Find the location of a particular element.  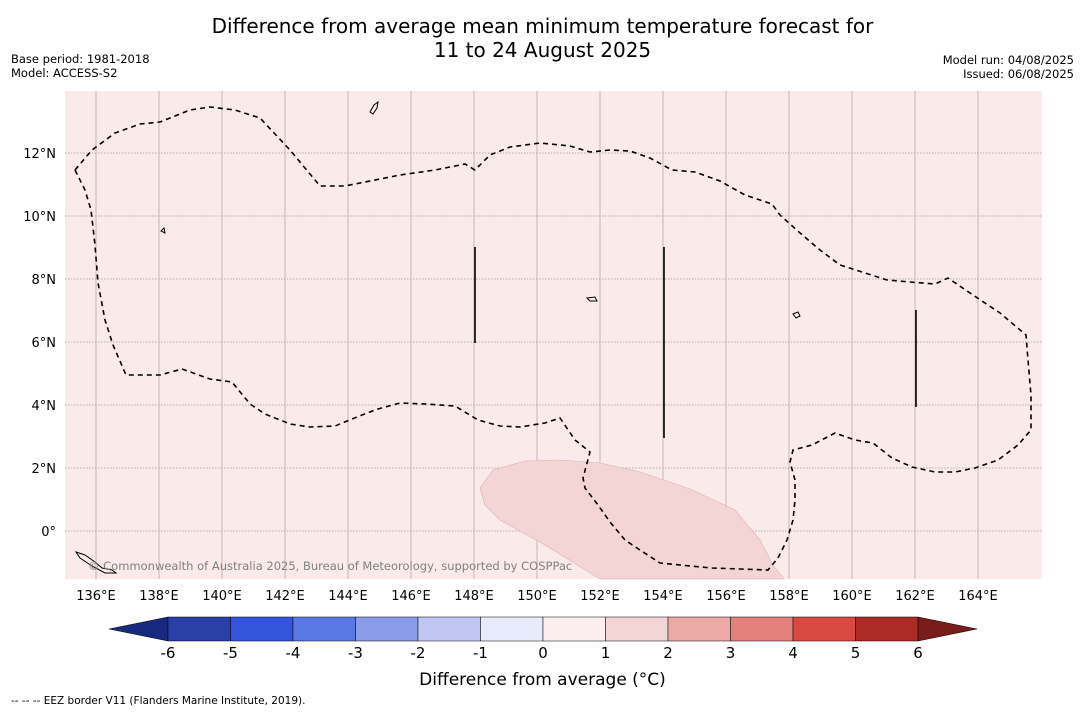

longitude-label: 162°E is located at coordinates (915, 596).